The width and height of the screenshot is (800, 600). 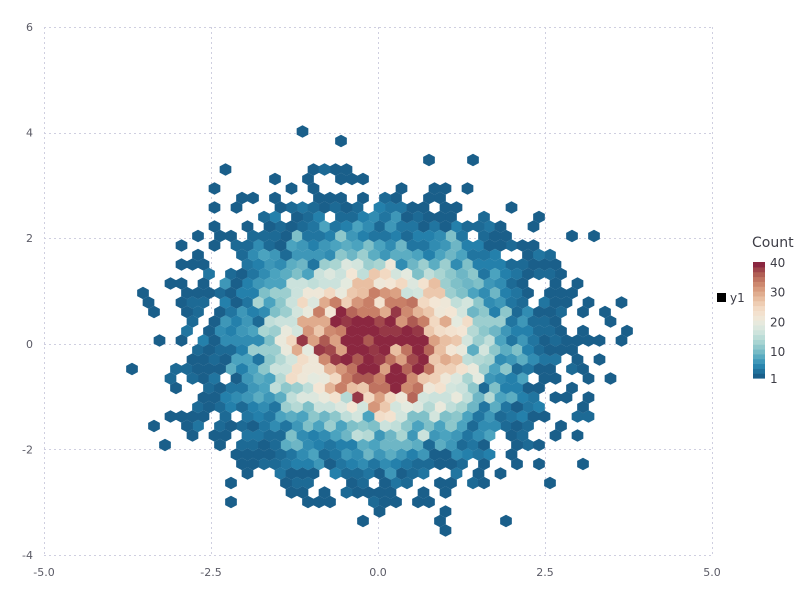 What do you see at coordinates (27, 291) in the screenshot?
I see `y-axis-tick-labels: -4 -2 0 2 4 6` at bounding box center [27, 291].